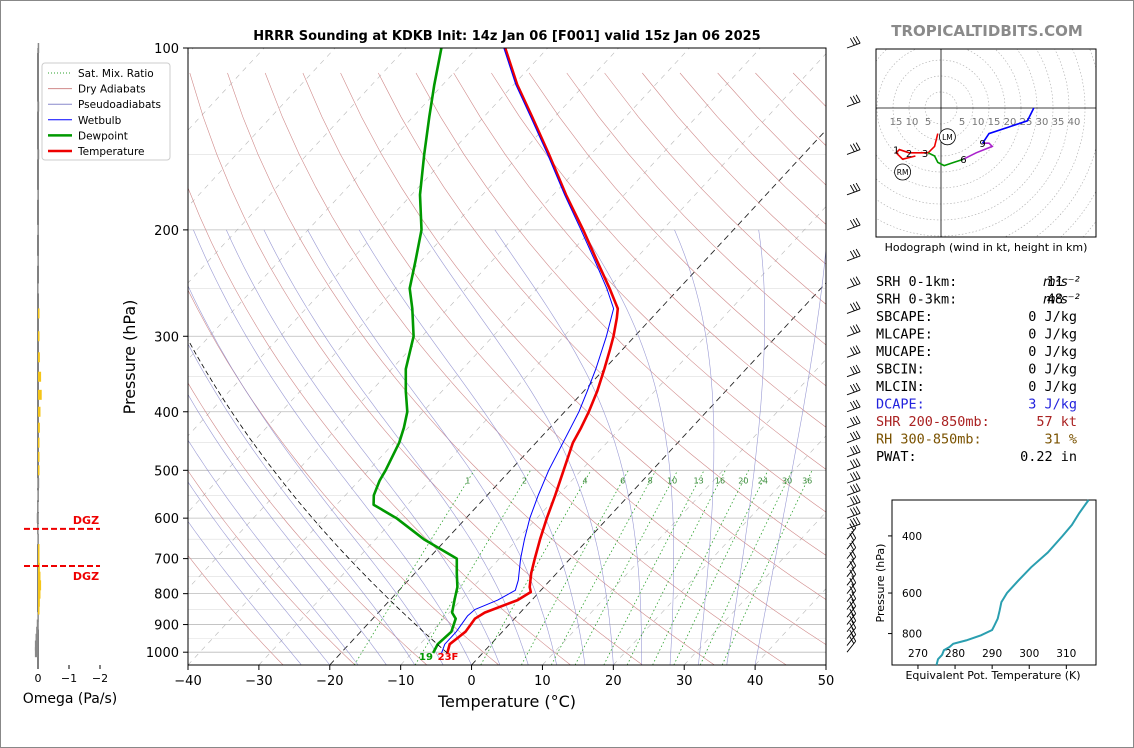 The width and height of the screenshot is (1134, 748). What do you see at coordinates (912, 537) in the screenshot?
I see `theta-e-y-tick-label: 400` at bounding box center [912, 537].